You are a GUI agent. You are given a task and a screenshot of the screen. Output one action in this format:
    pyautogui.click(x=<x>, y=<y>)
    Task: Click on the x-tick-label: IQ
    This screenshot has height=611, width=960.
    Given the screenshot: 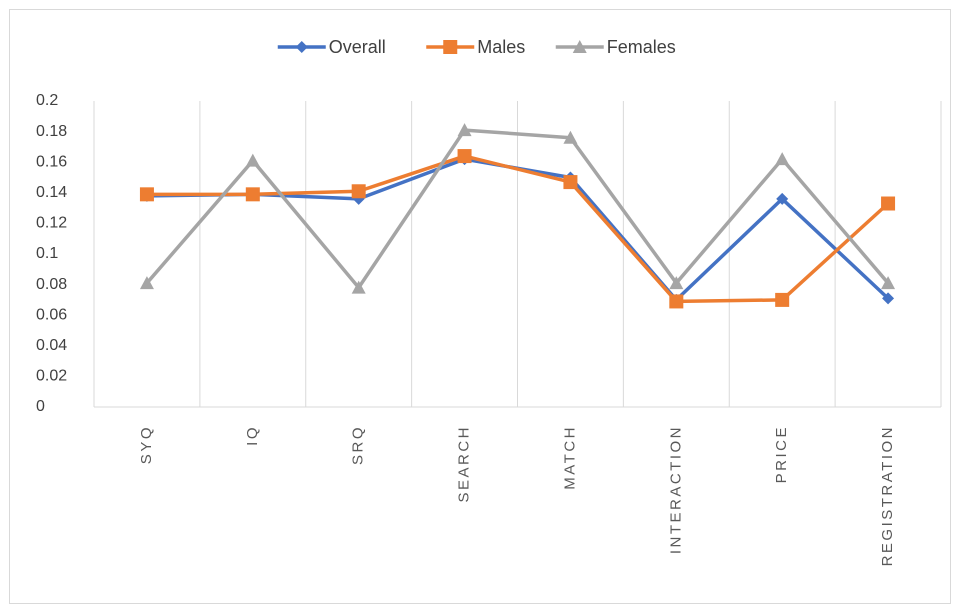 What is the action you would take?
    pyautogui.click(x=252, y=435)
    